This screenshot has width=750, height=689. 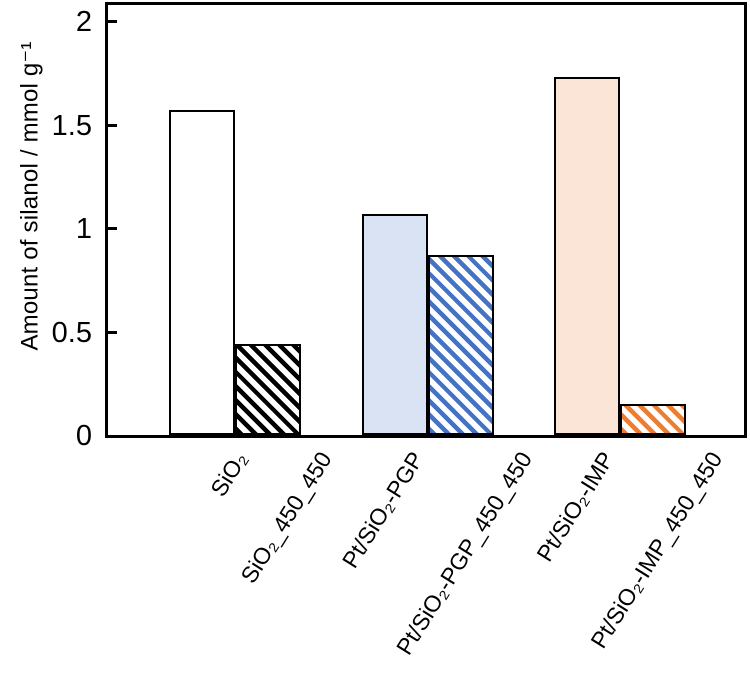 I want to click on y-tick-label: 0, so click(x=83, y=436).